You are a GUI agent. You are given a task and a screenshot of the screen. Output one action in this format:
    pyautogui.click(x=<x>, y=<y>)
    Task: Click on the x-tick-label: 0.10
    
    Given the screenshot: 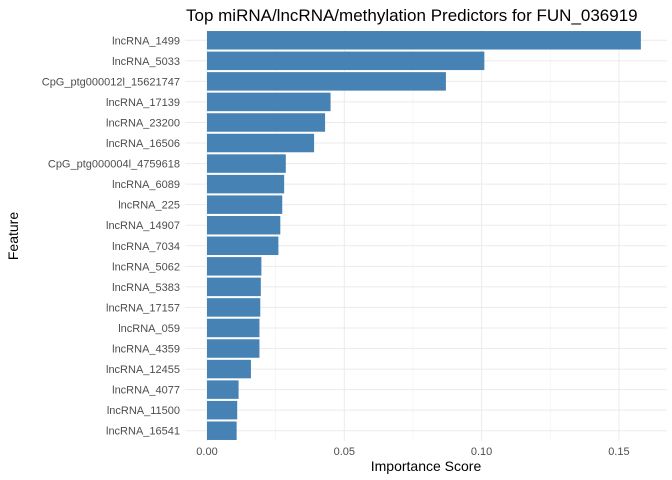 What is the action you would take?
    pyautogui.click(x=481, y=452)
    